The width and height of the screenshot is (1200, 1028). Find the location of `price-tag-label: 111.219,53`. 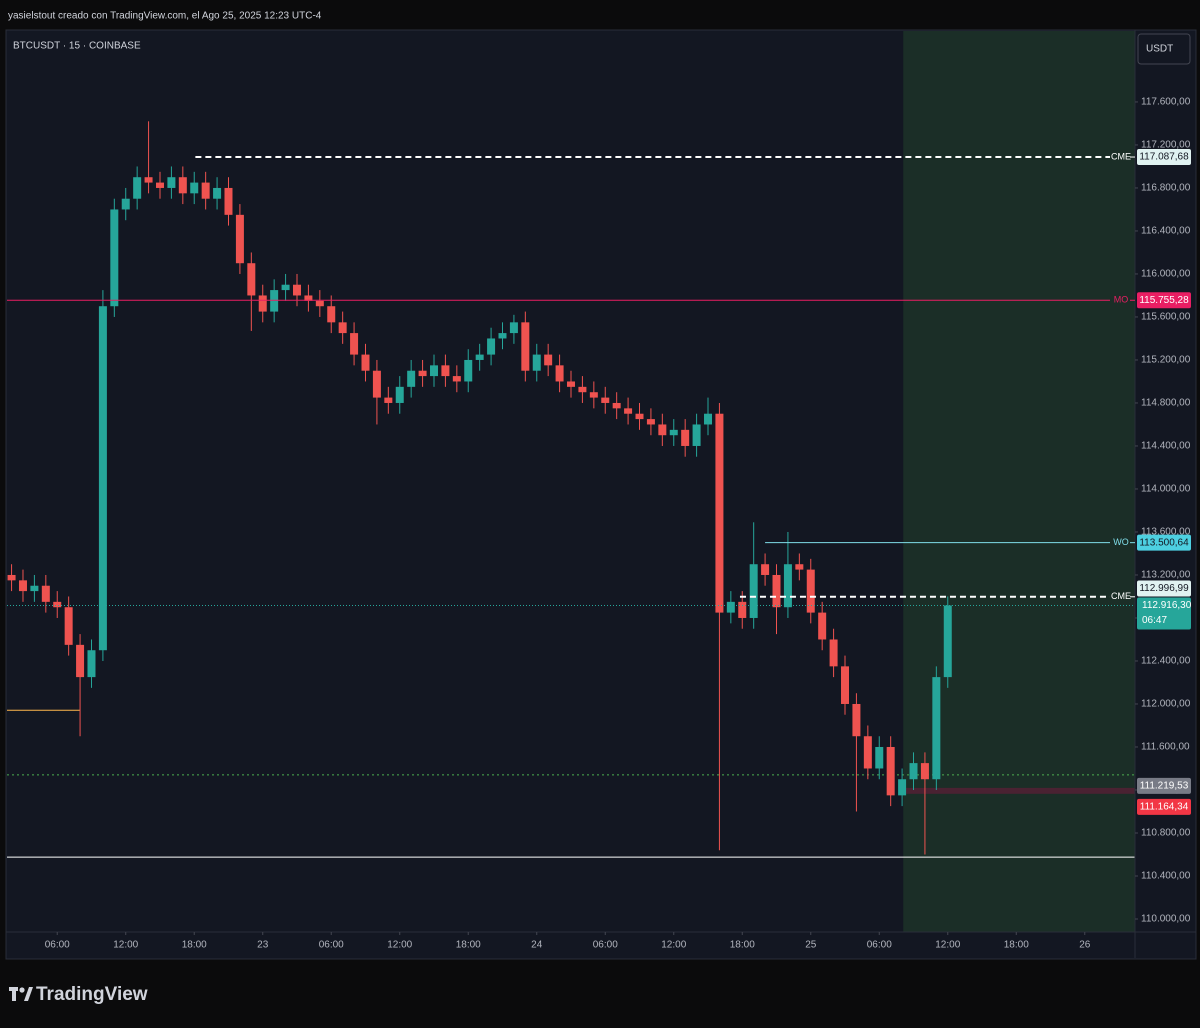

price-tag-label: 111.219,53 is located at coordinates (1164, 786).